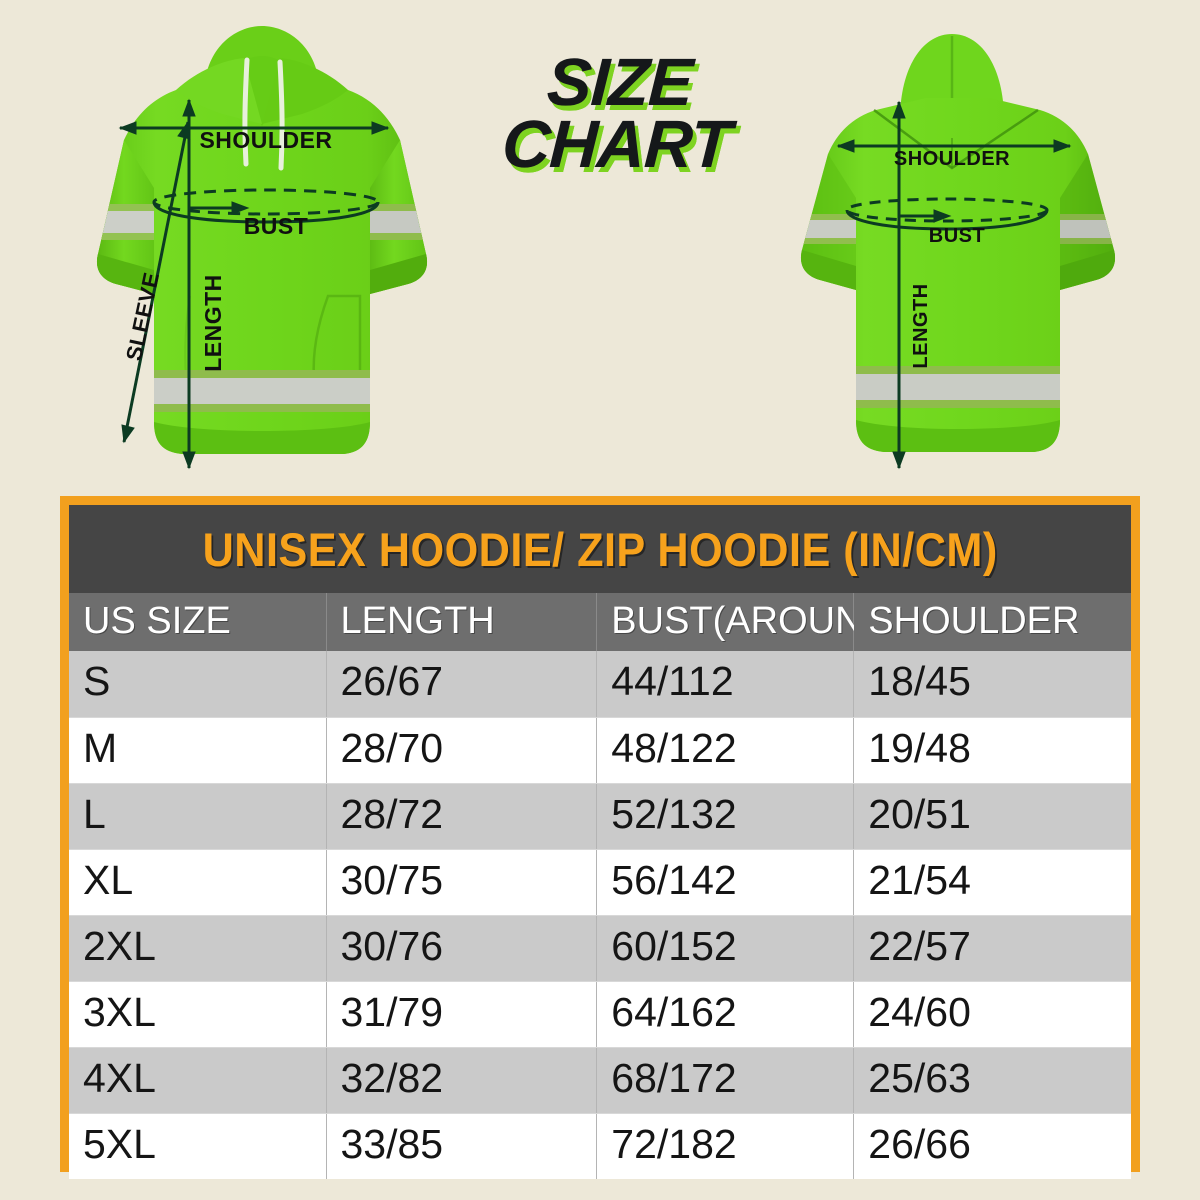  What do you see at coordinates (198, 1080) in the screenshot?
I see `cell-us-size: 4XL` at bounding box center [198, 1080].